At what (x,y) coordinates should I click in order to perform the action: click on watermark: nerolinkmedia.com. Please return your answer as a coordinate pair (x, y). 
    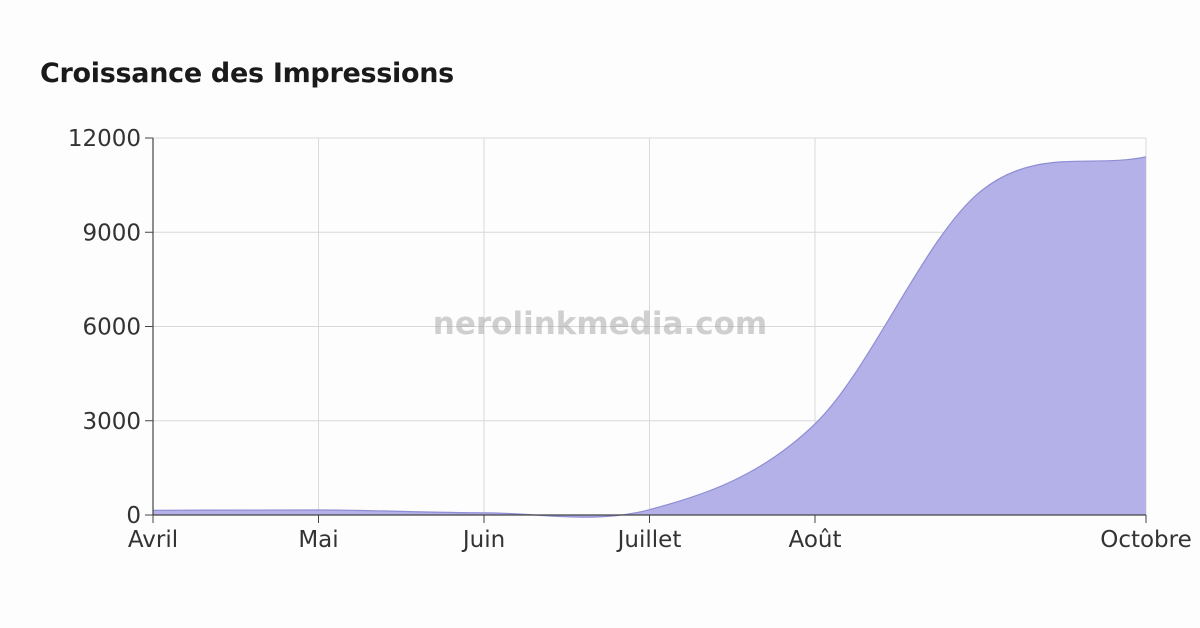
    Looking at the image, I should click on (600, 324).